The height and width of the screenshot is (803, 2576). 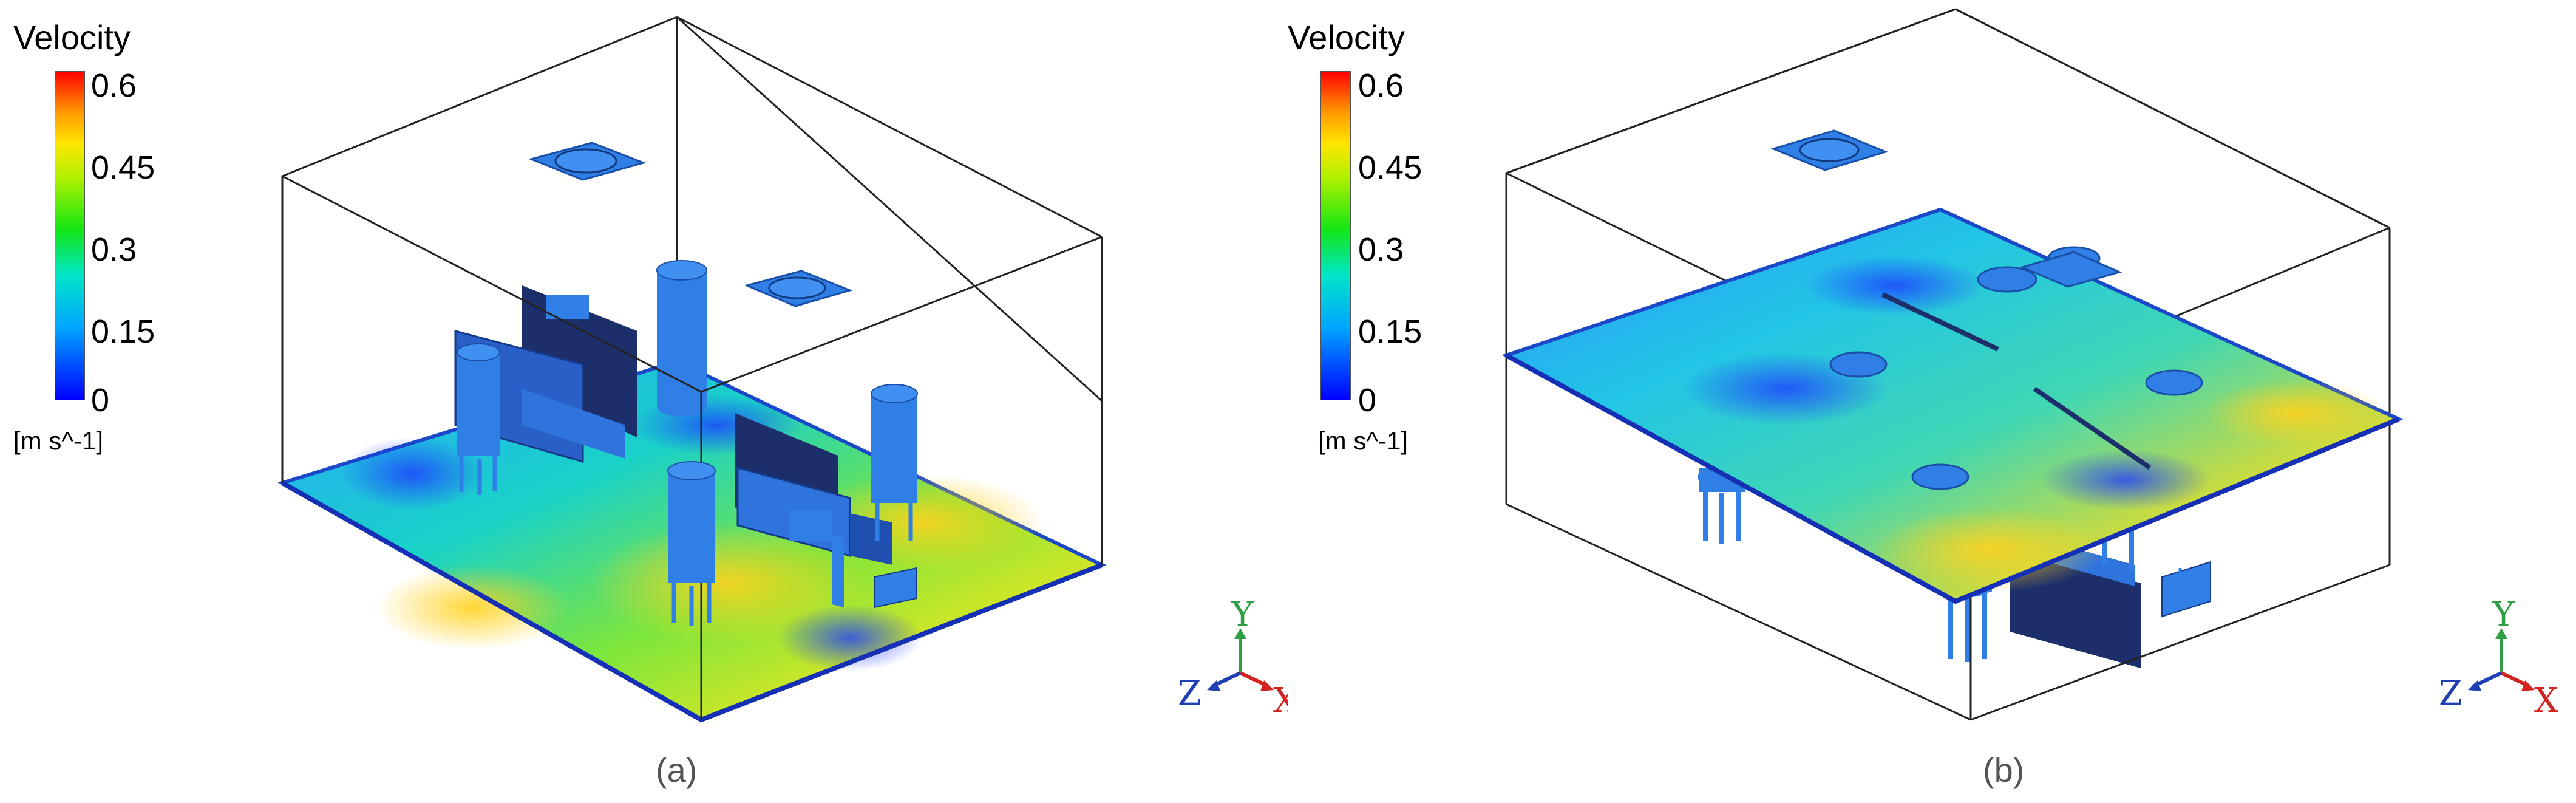 What do you see at coordinates (813, 510) in the screenshot?
I see `machine-panel` at bounding box center [813, 510].